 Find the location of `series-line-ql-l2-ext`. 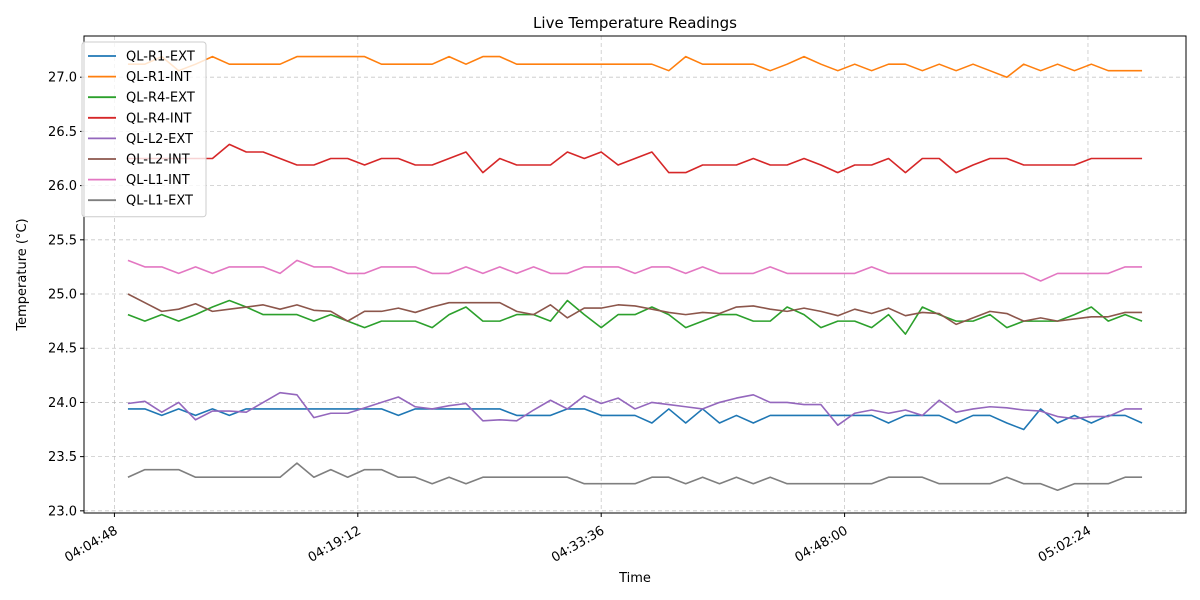

series-line-ql-l2-ext is located at coordinates (635, 408).